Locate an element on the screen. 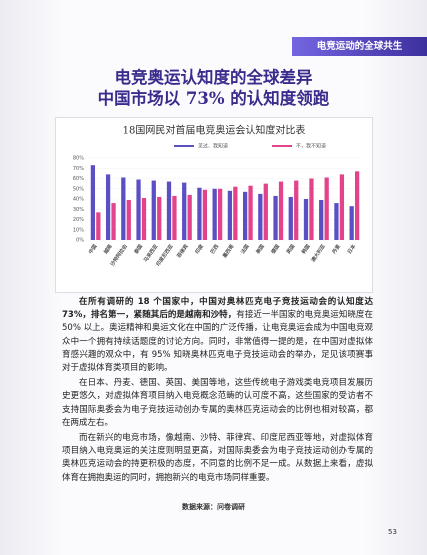  title-line: 电竞奥运认知度的全球差异 is located at coordinates (213, 77).